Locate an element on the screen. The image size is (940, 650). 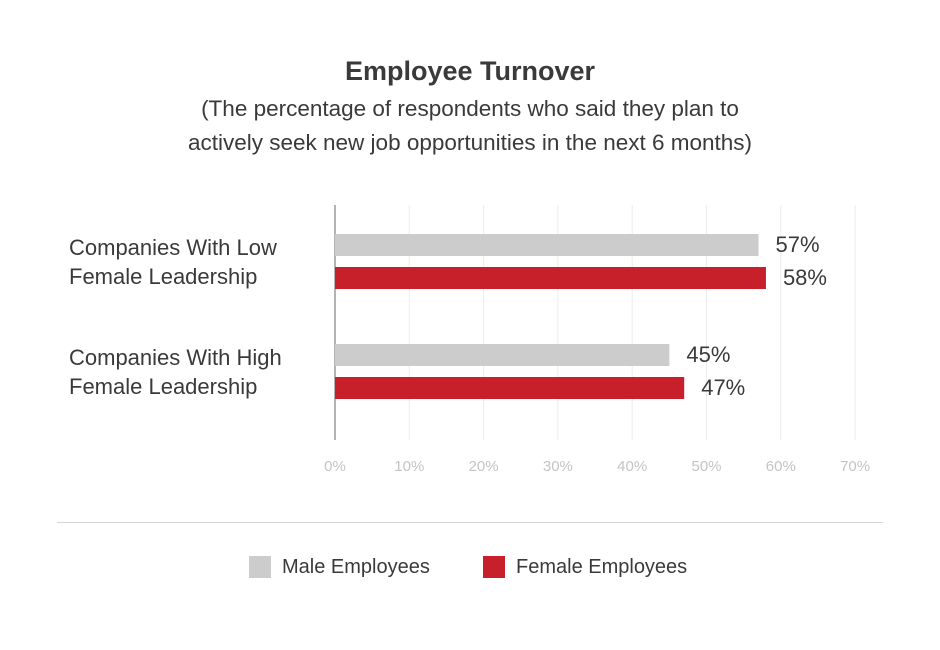
x-tick-label-7: 70% is located at coordinates (855, 466).